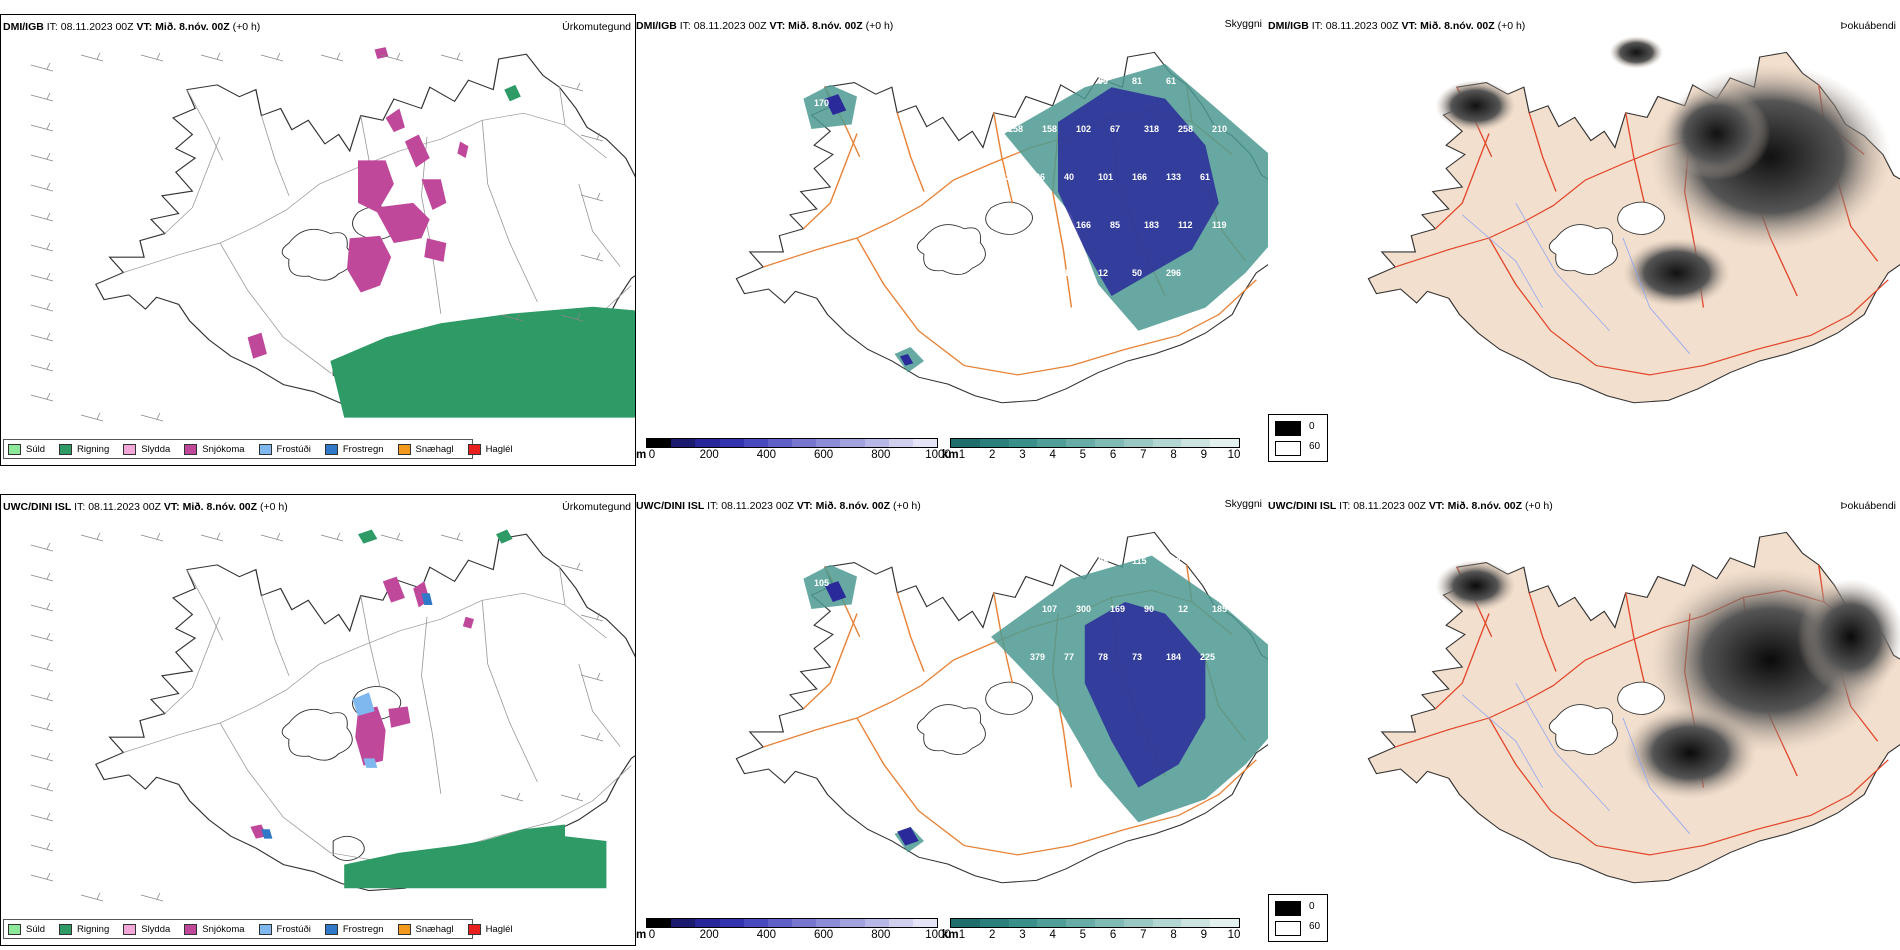 This screenshot has width=1900, height=950. I want to click on cloudbase-value-label: 122, so click(1071, 81).